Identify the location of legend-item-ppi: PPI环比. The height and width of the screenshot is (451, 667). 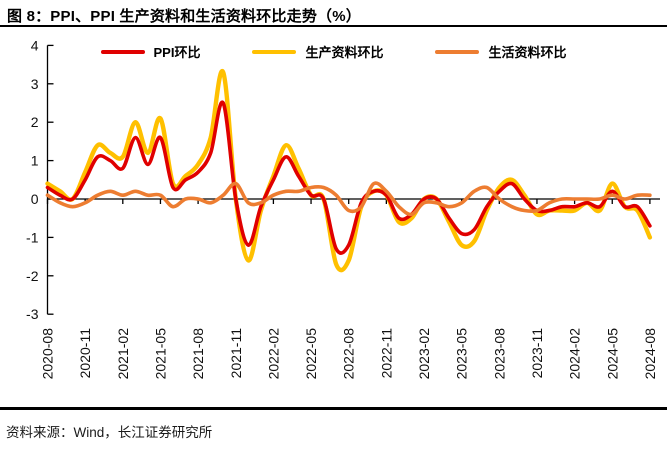
(150, 51).